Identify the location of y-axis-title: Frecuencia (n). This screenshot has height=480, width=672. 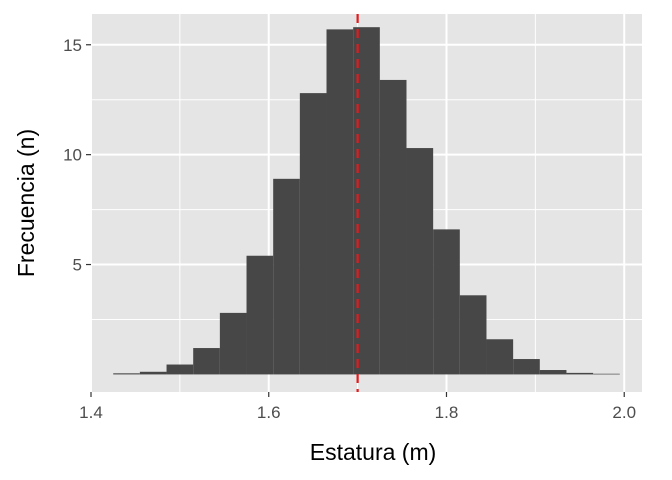
(26, 203).